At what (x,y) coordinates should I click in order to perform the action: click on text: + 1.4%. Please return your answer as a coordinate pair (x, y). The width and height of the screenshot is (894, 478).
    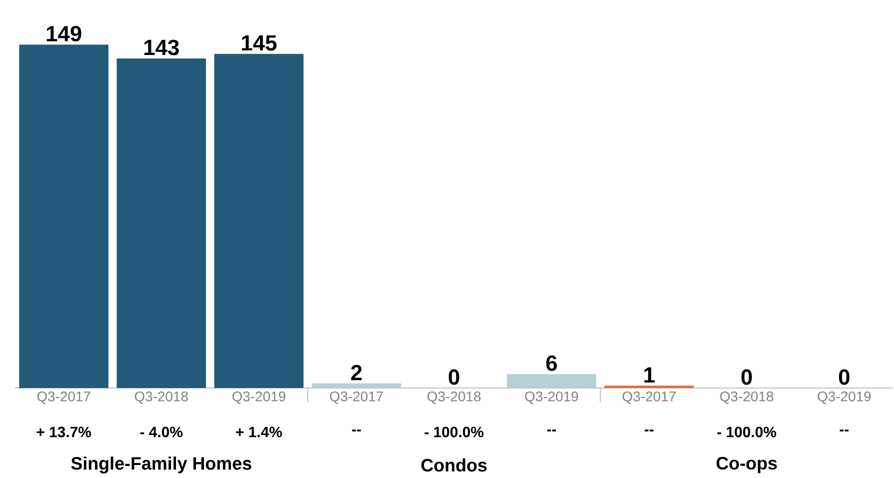
    Looking at the image, I should click on (259, 432).